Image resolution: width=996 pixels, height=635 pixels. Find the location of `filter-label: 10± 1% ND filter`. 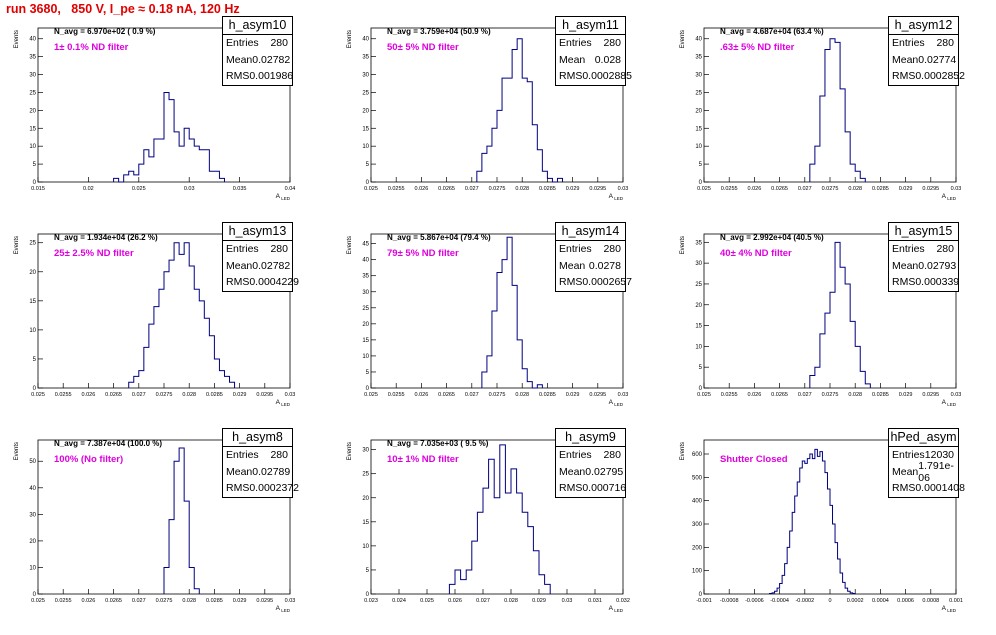

filter-label: 10± 1% ND filter is located at coordinates (423, 459).